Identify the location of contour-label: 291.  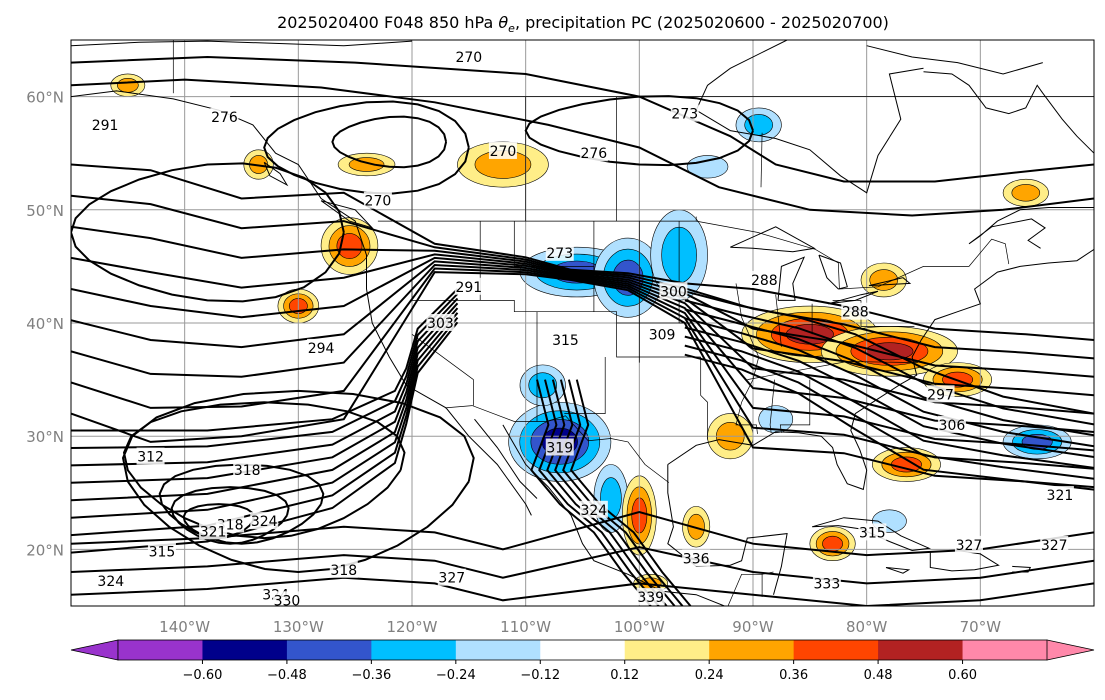
(105, 124).